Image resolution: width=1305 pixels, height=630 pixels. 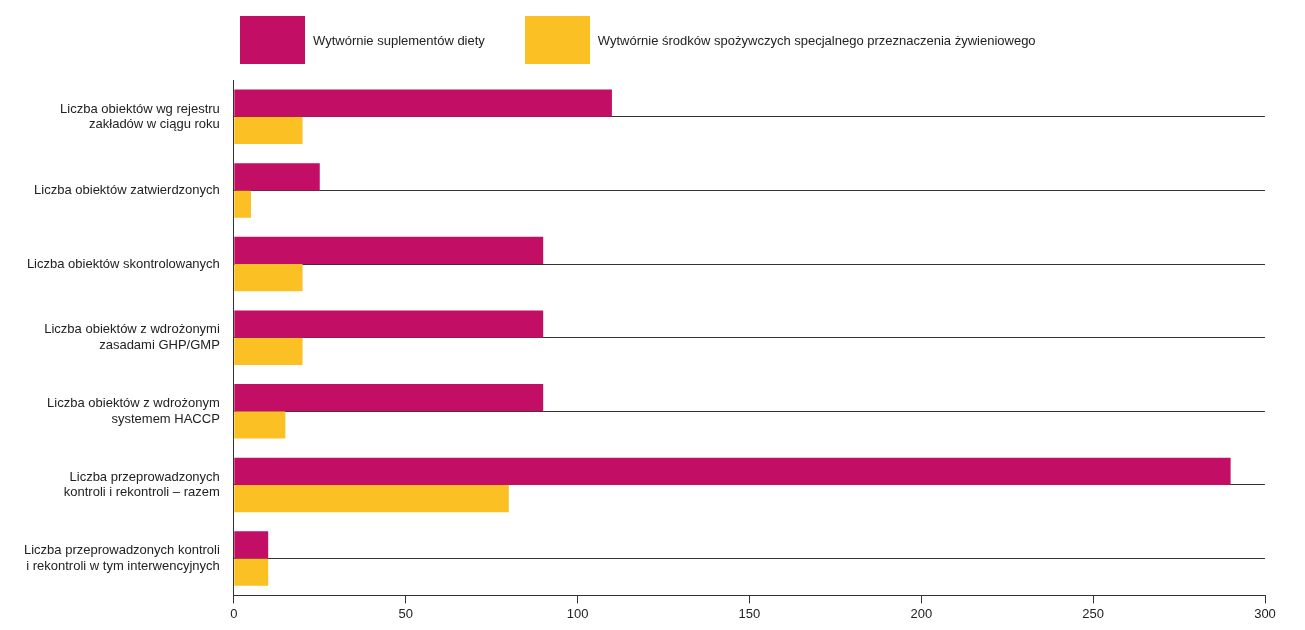 What do you see at coordinates (141, 484) in the screenshot?
I see `y-tick-label: Liczba przeprowadzonych kontroli i rekontroli – razem` at bounding box center [141, 484].